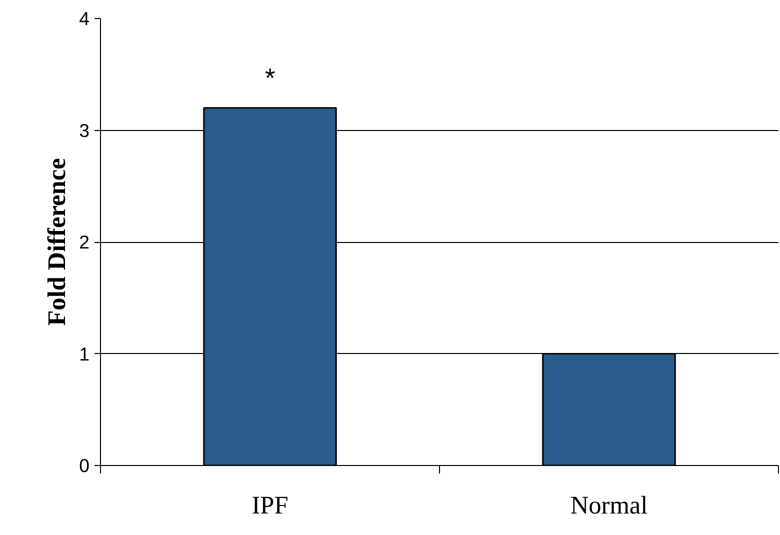 Image resolution: width=780 pixels, height=535 pixels. I want to click on y-tick-label: 4, so click(84, 18).